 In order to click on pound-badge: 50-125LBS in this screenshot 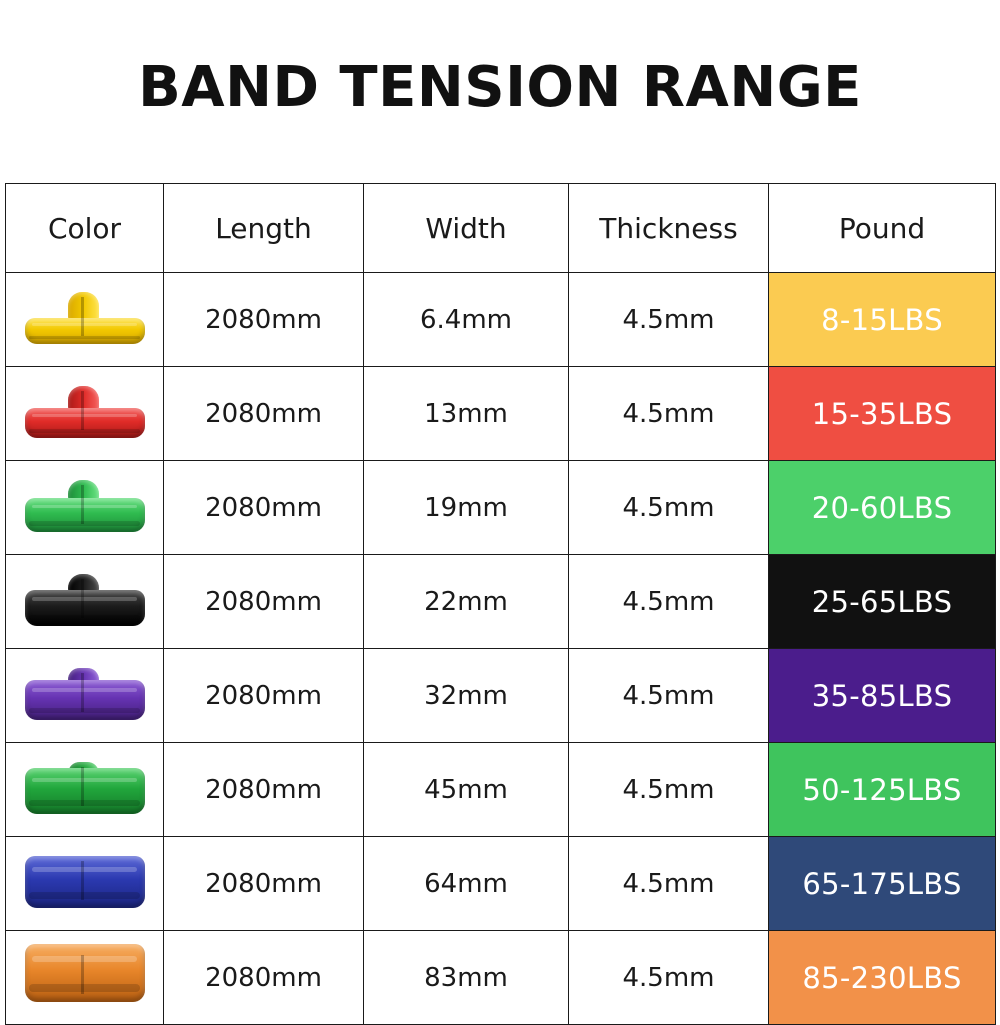, I will do `click(882, 789)`.